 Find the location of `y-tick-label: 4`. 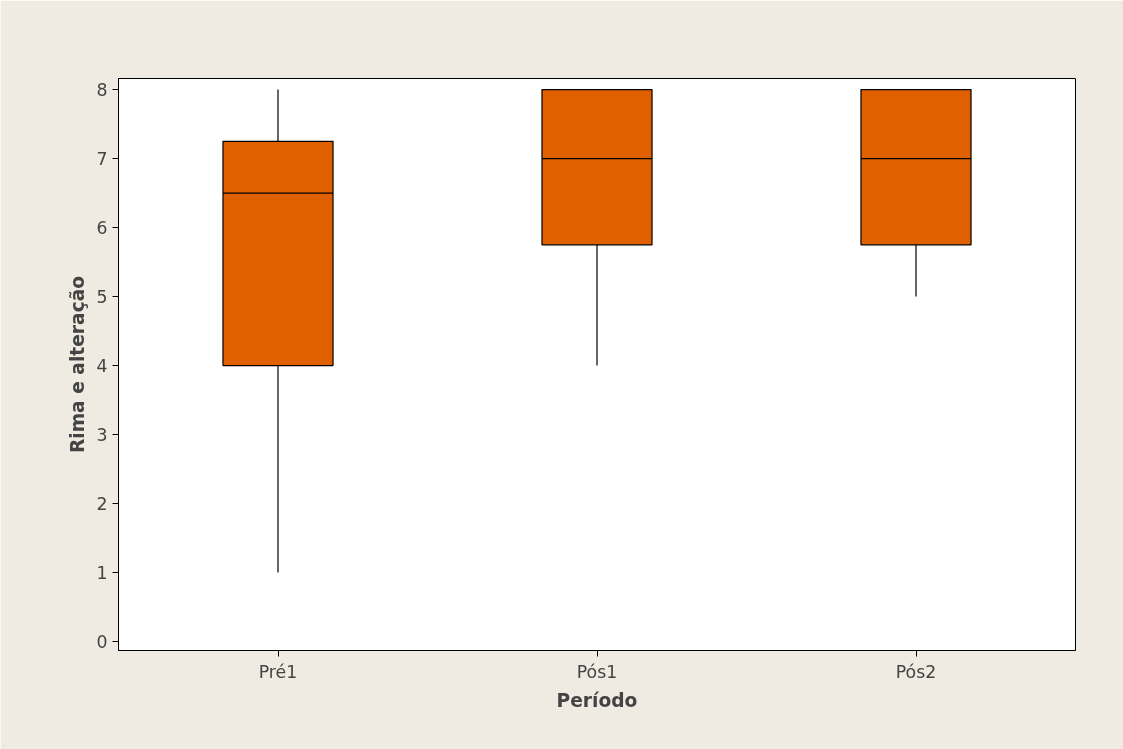

y-tick-label: 4 is located at coordinates (102, 366).